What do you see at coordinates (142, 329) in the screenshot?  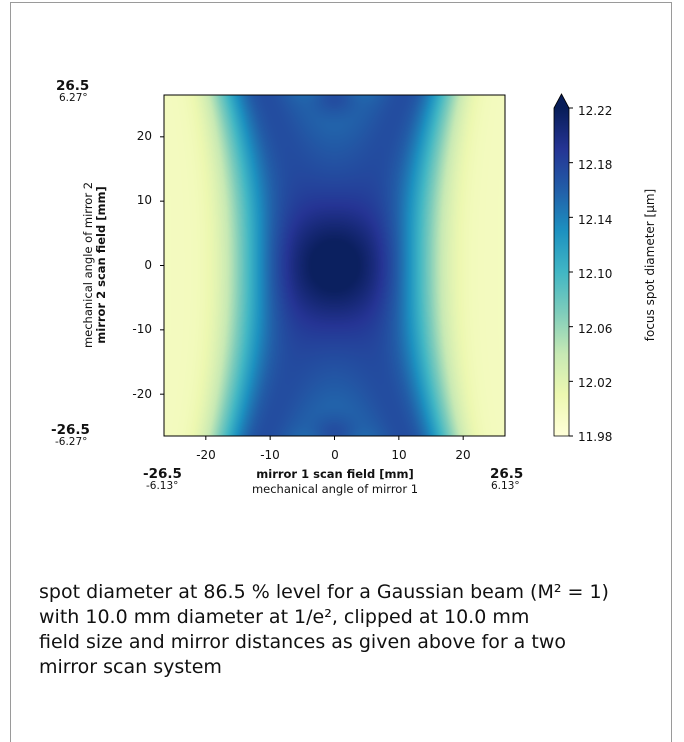 I see `y-tick-label: -10` at bounding box center [142, 329].